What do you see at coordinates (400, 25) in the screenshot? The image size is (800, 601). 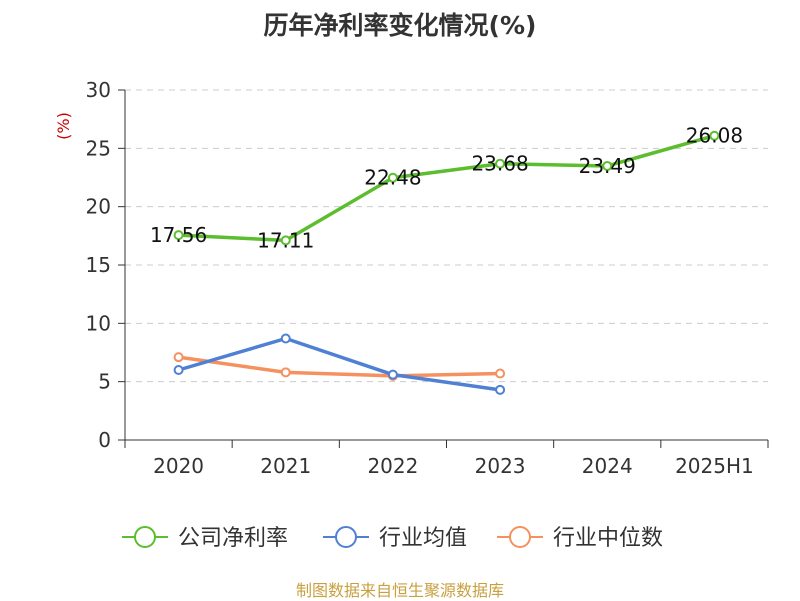 I see `chart-title: 历年净利率变化情况(%)` at bounding box center [400, 25].